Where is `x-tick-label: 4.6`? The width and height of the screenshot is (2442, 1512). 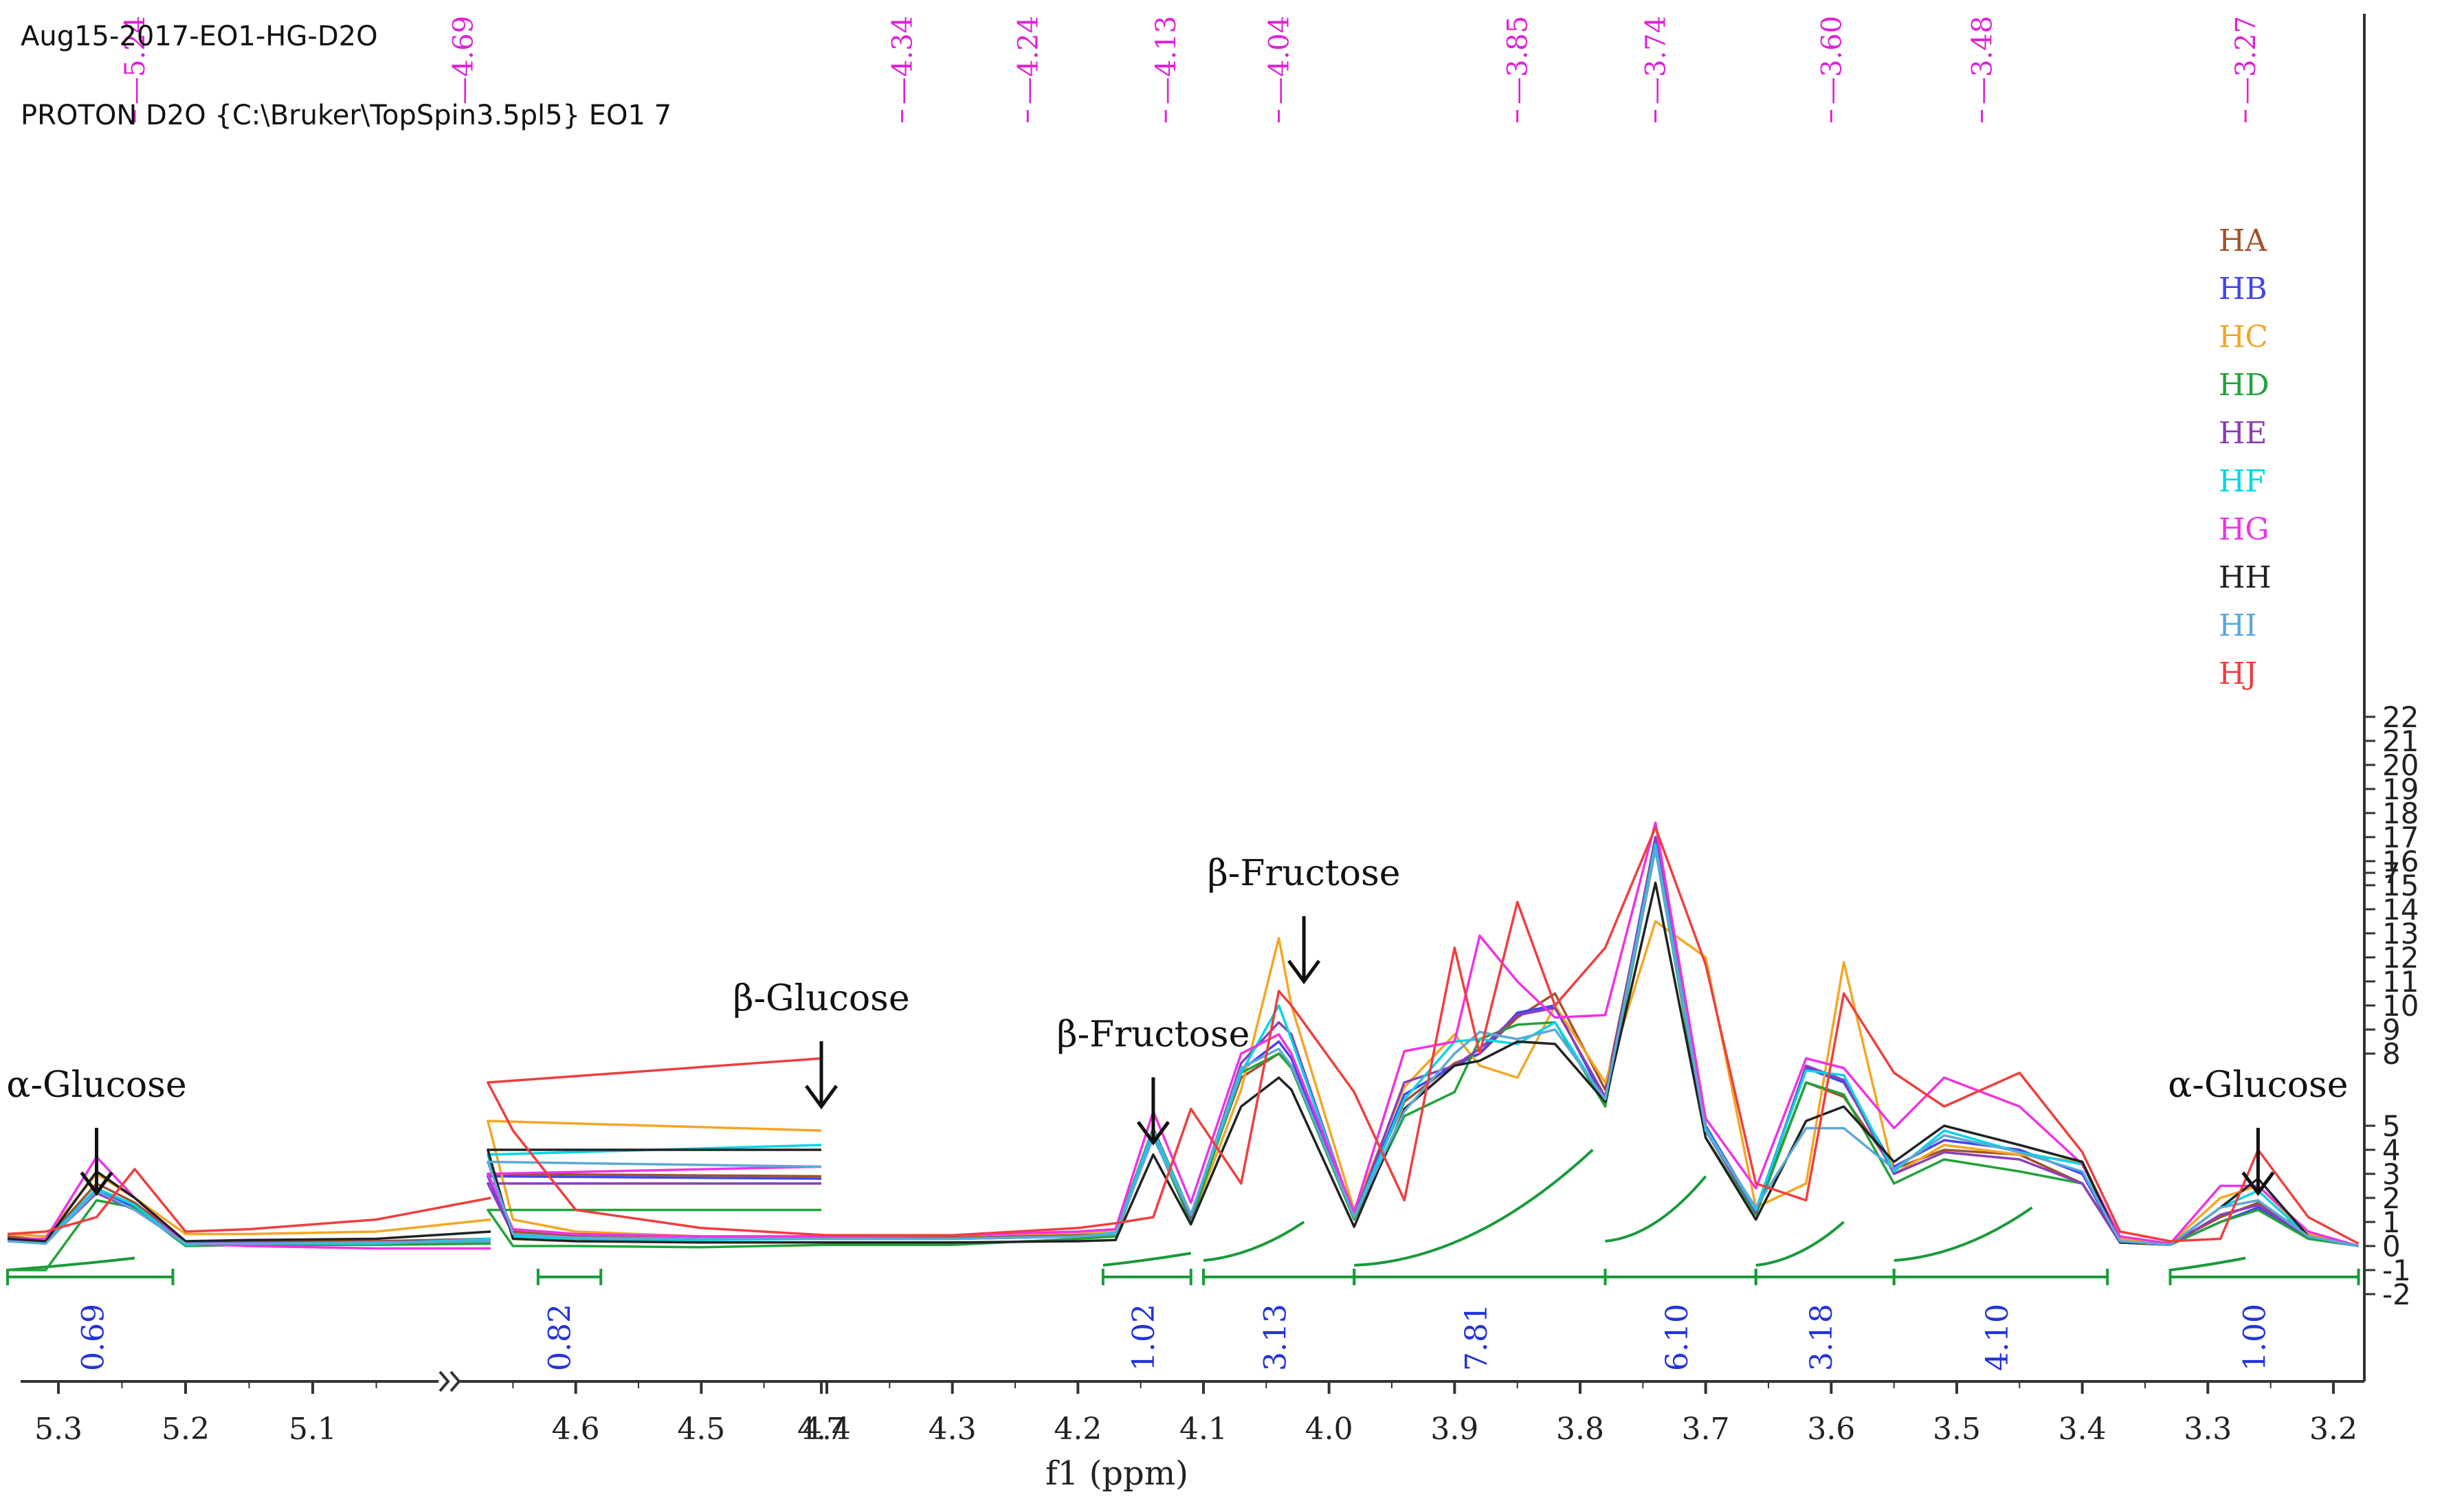 x-tick-label: 4.6 is located at coordinates (576, 1429).